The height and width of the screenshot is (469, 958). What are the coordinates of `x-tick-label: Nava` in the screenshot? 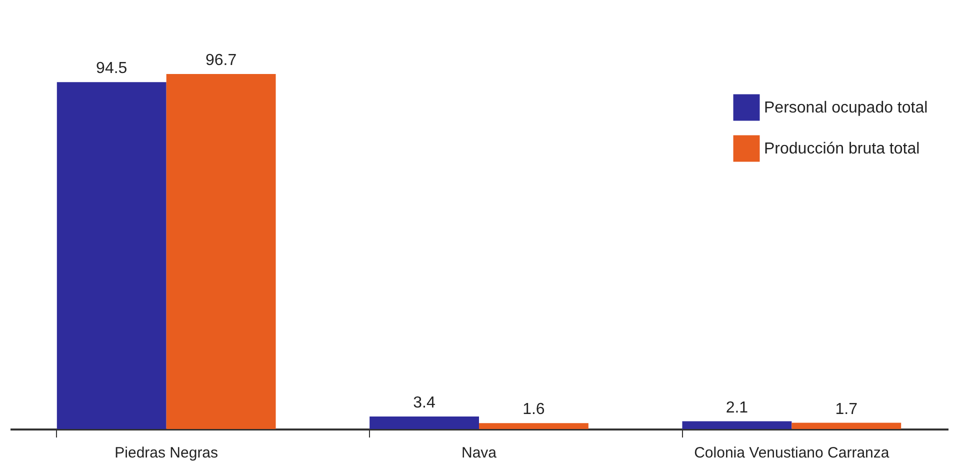 It's located at (479, 453).